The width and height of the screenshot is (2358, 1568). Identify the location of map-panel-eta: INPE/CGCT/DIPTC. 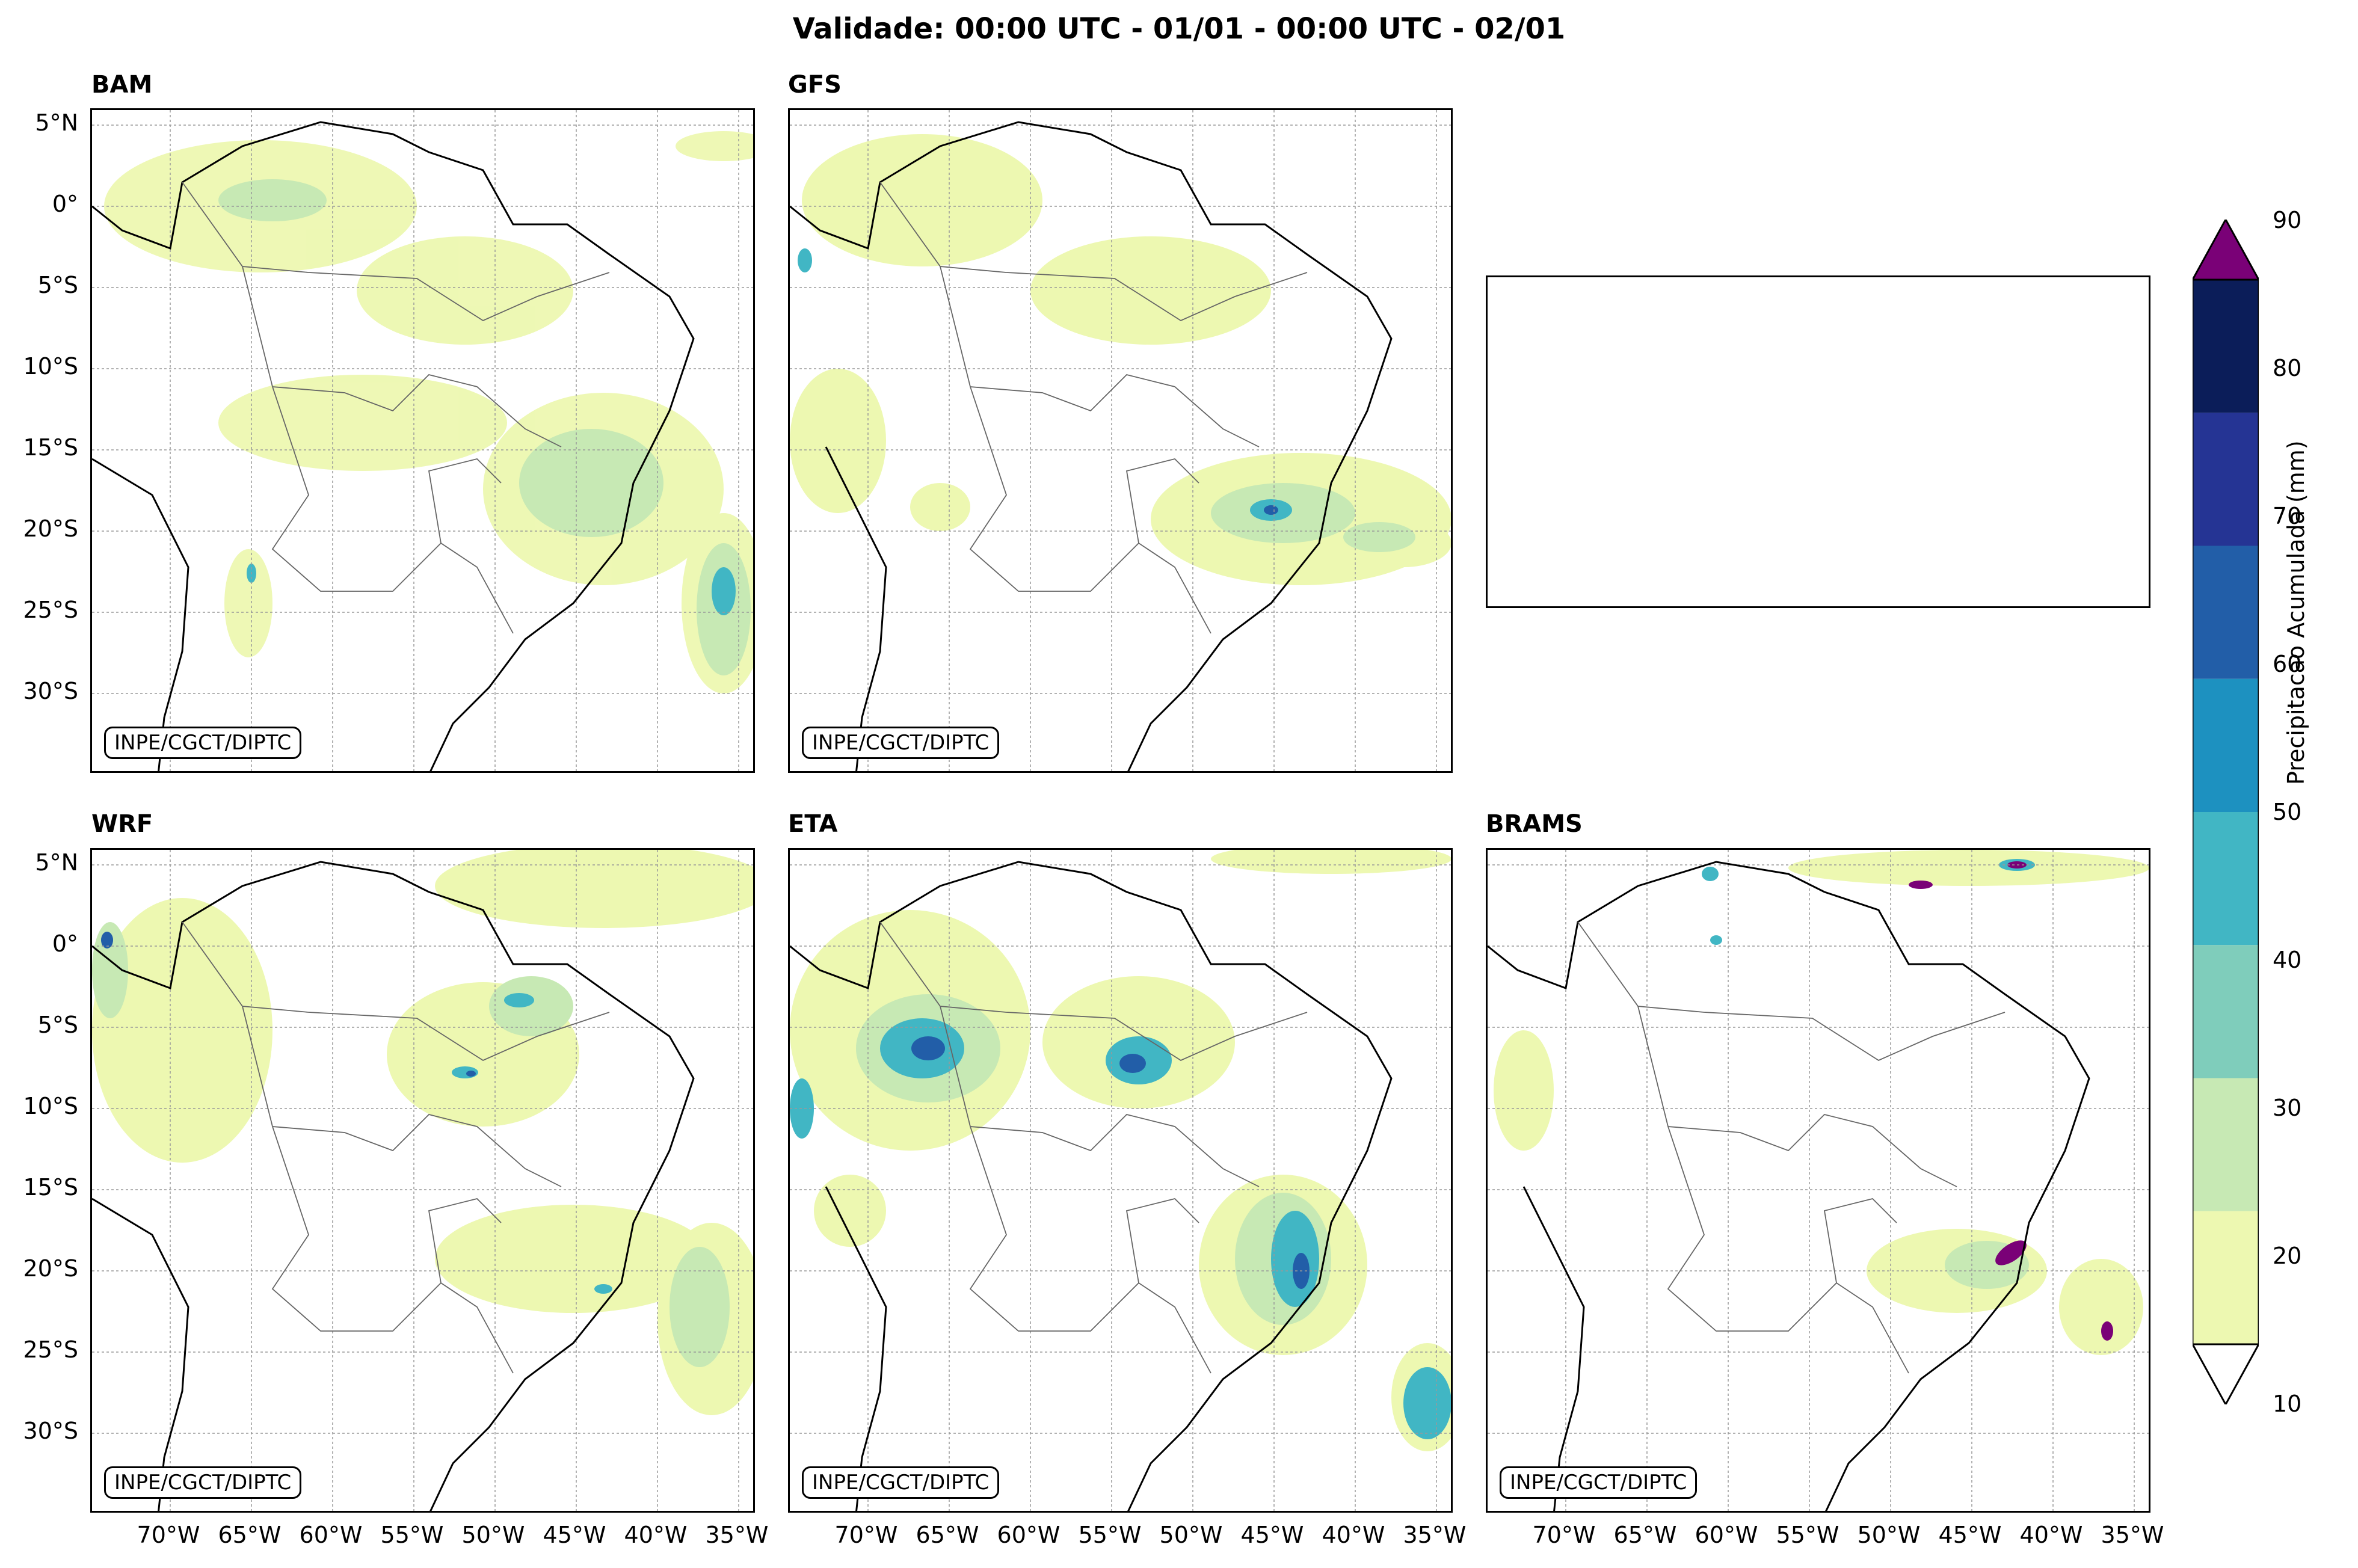
(1120, 1181).